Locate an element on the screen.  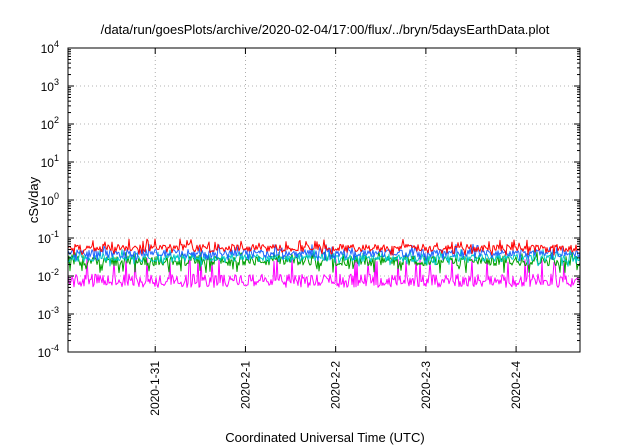
x-tick-label: 2020-2-2 is located at coordinates (336, 385).